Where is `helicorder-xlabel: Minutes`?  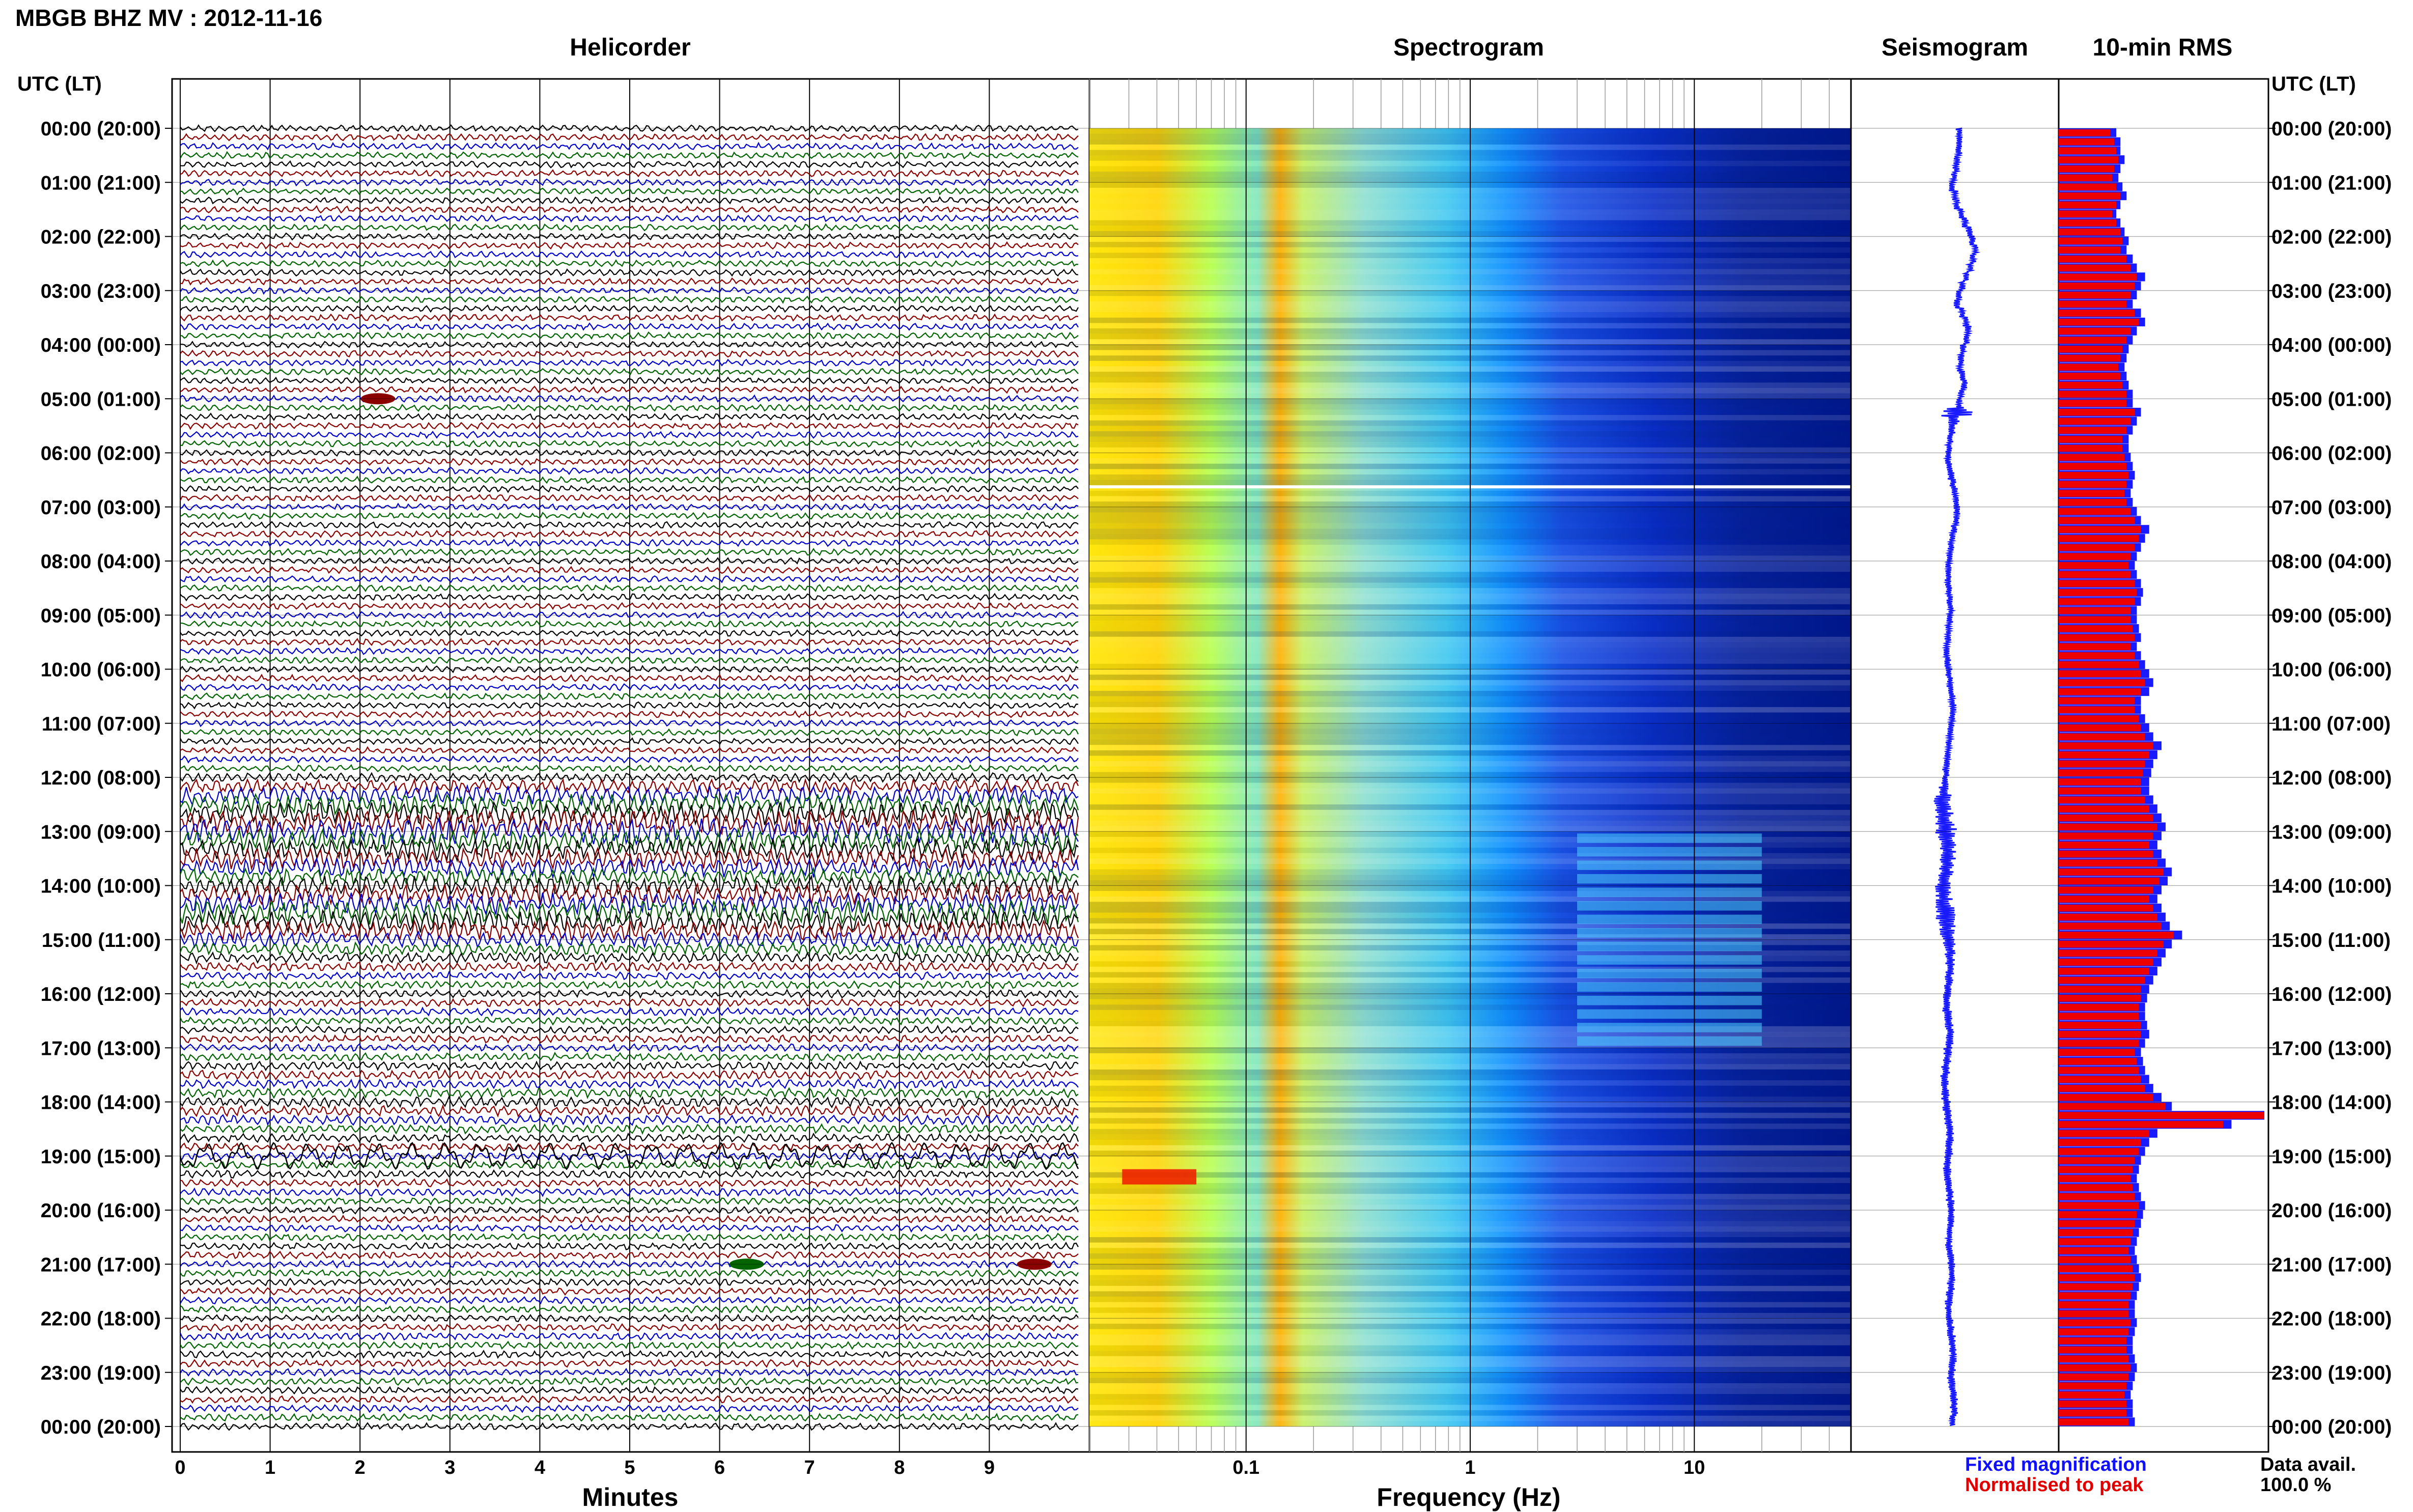
helicorder-xlabel: Minutes is located at coordinates (630, 1497).